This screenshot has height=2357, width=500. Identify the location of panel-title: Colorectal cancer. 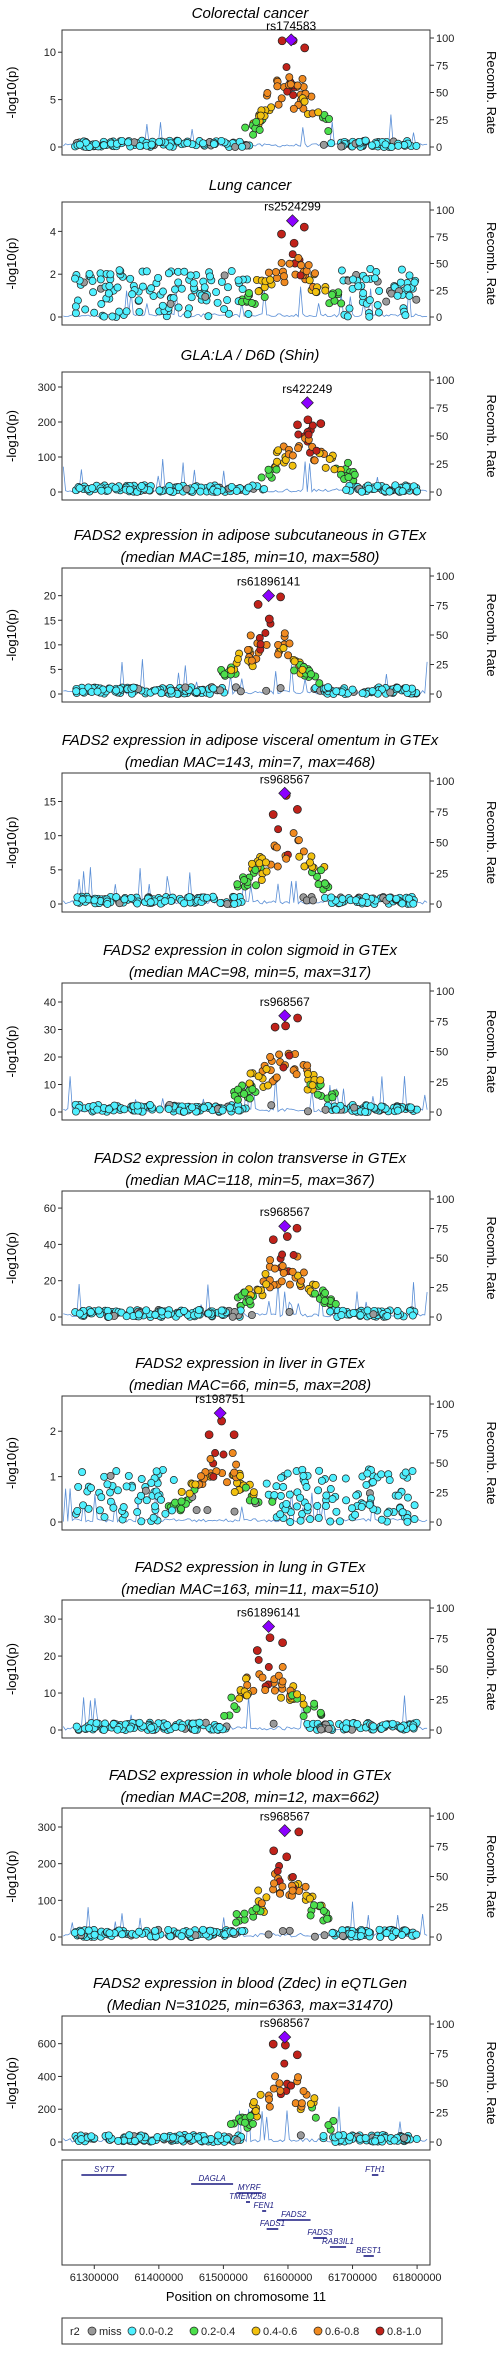
(251, 13).